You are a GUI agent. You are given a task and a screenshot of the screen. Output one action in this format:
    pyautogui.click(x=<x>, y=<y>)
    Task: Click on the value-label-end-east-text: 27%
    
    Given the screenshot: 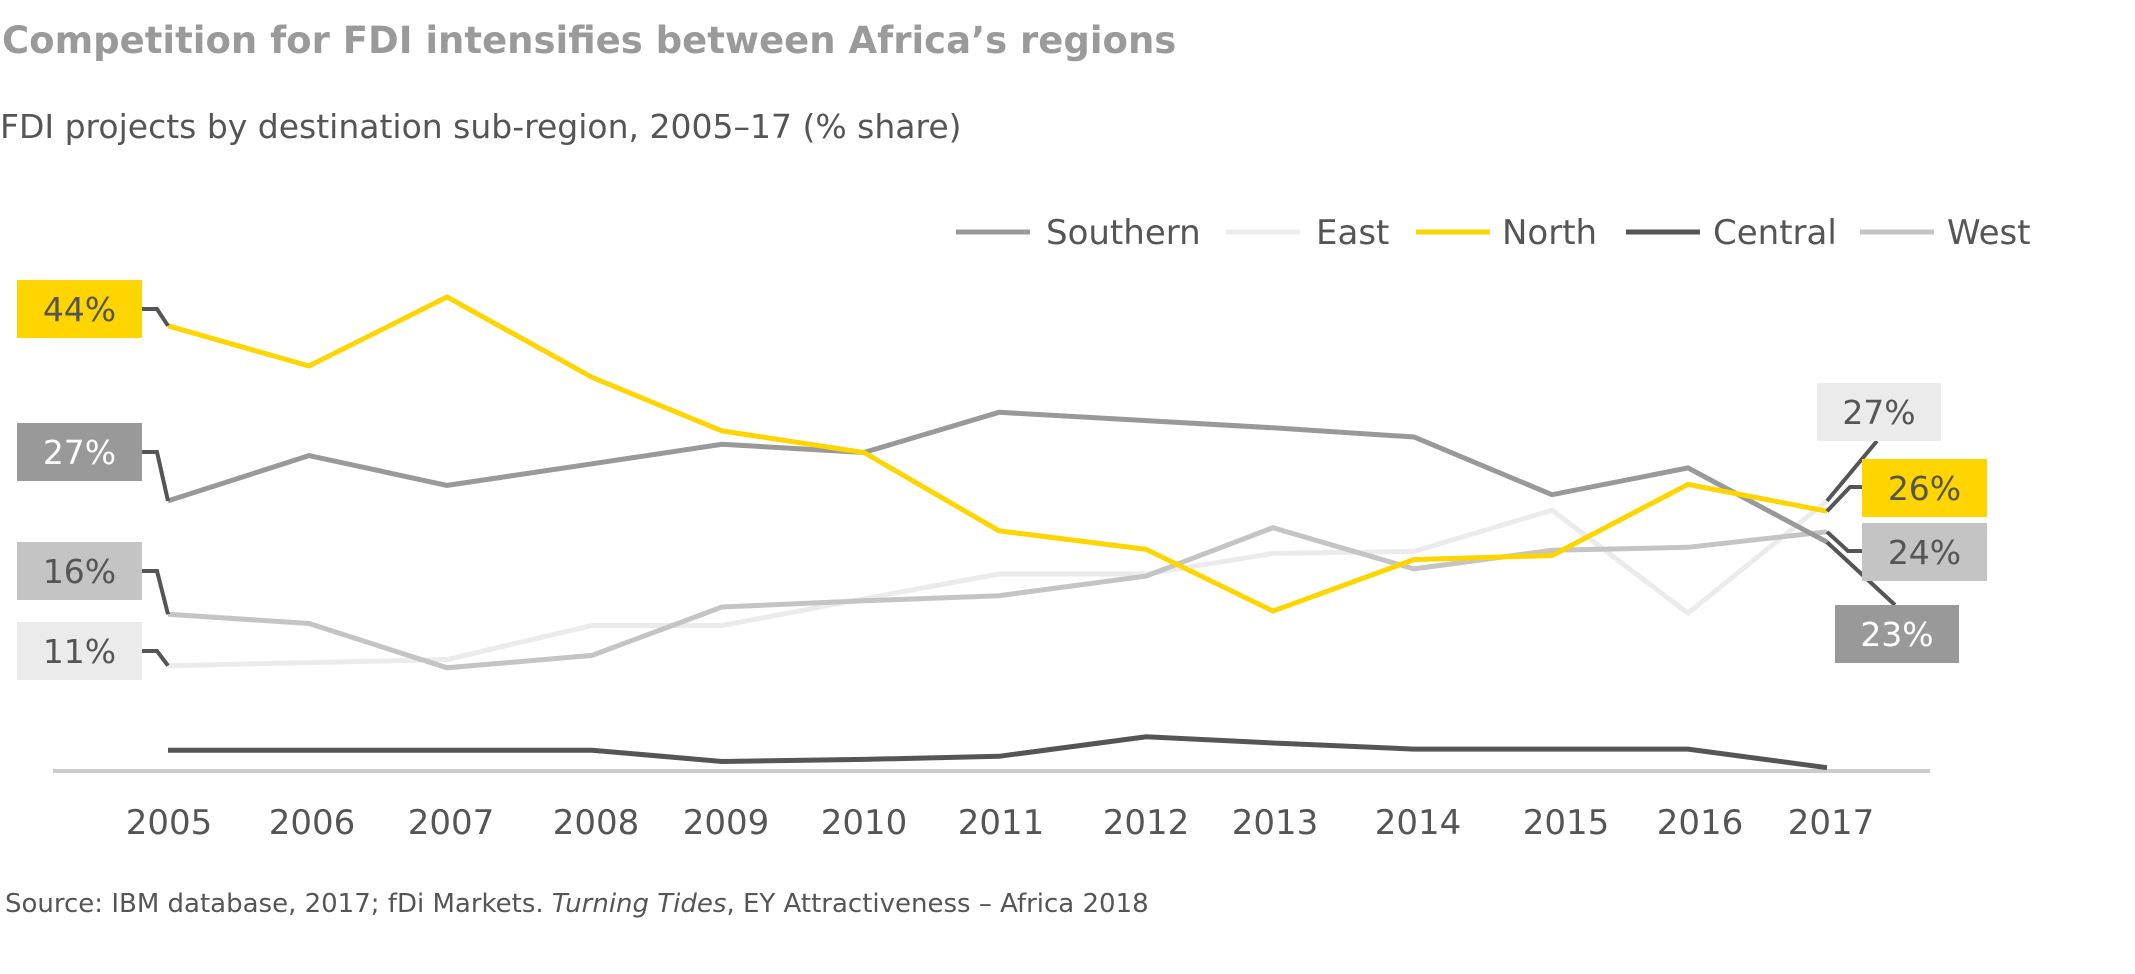 What is the action you would take?
    pyautogui.click(x=1878, y=412)
    